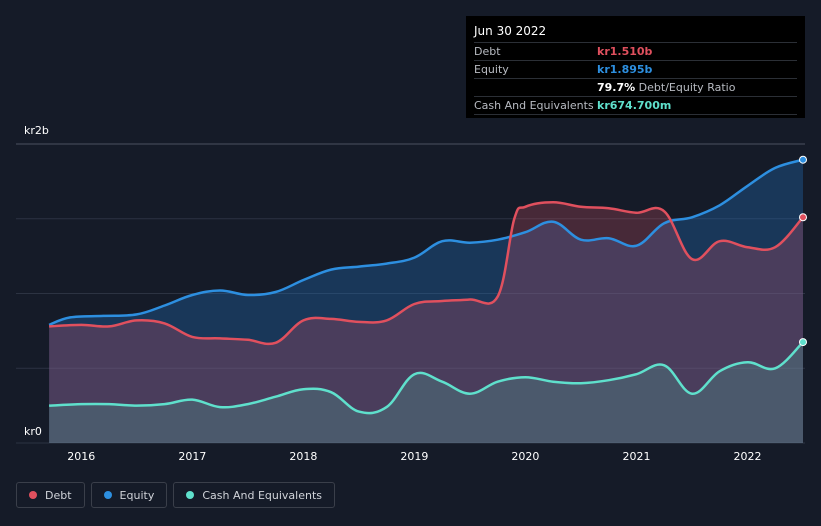 The width and height of the screenshot is (821, 526). What do you see at coordinates (510, 31) in the screenshot?
I see `tooltip-date: Jun 30 2022` at bounding box center [510, 31].